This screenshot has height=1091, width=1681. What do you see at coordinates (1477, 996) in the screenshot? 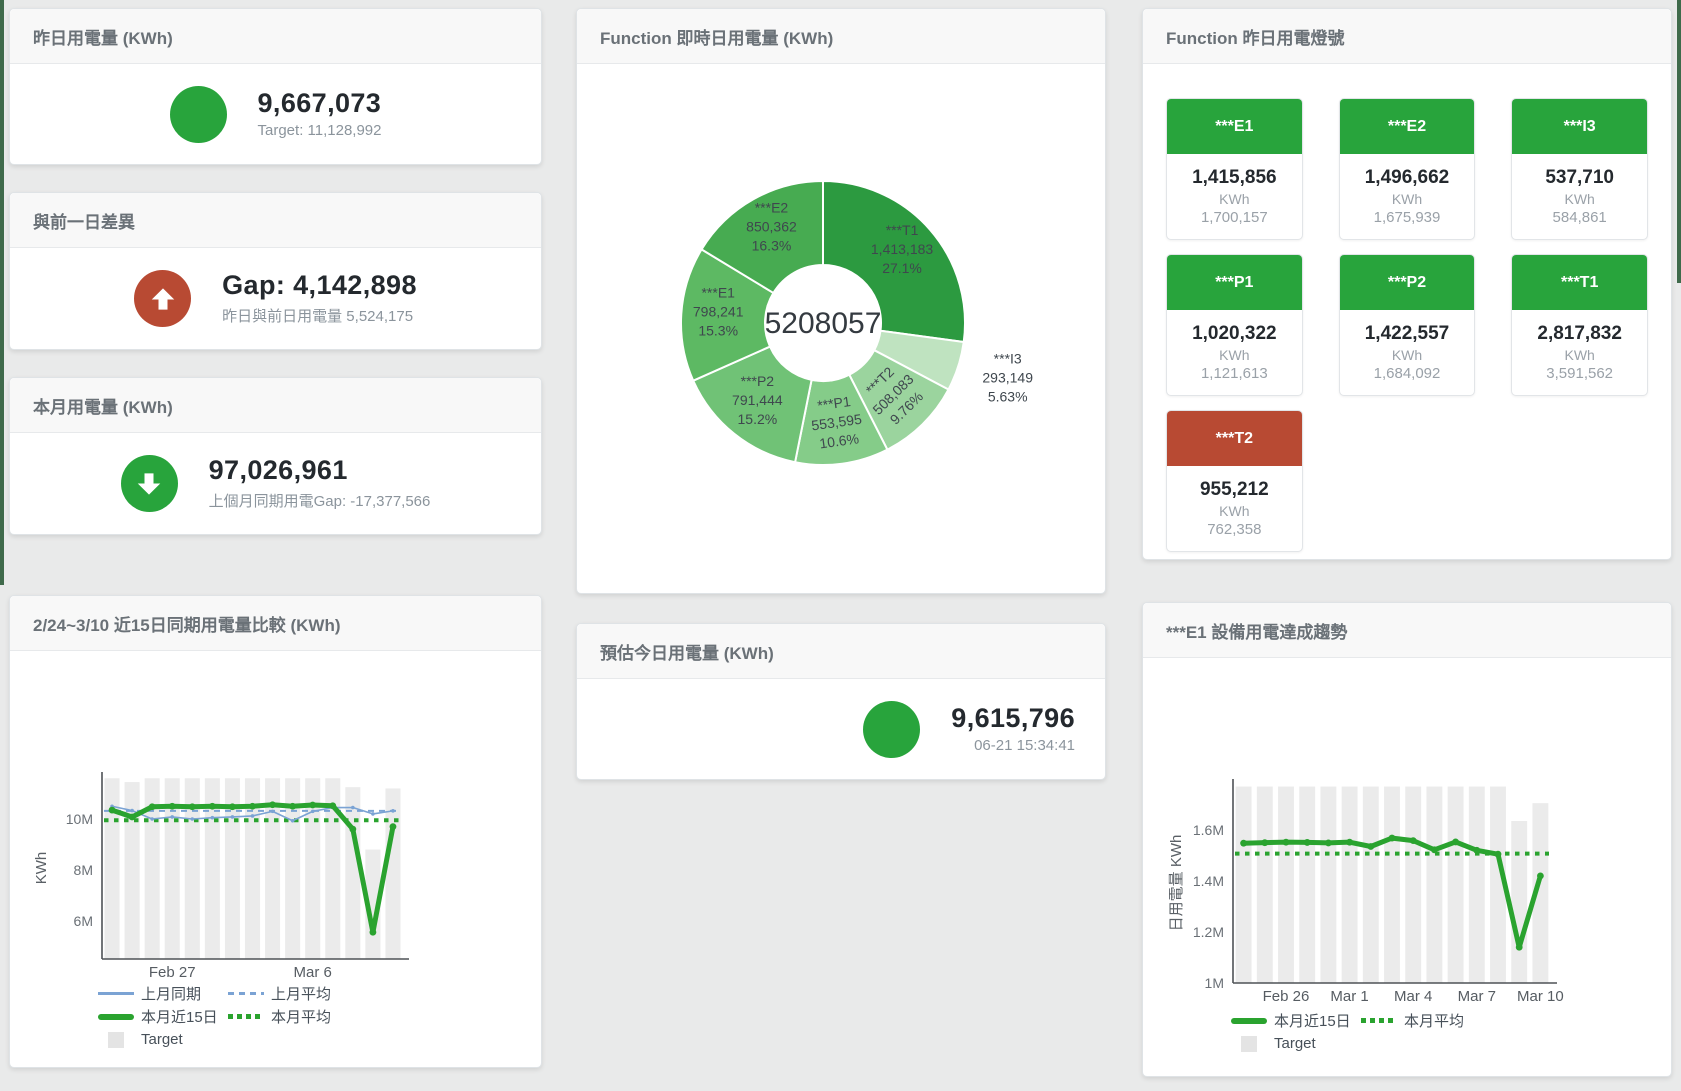
I see `x-tick-label: Mar 7` at bounding box center [1477, 996].